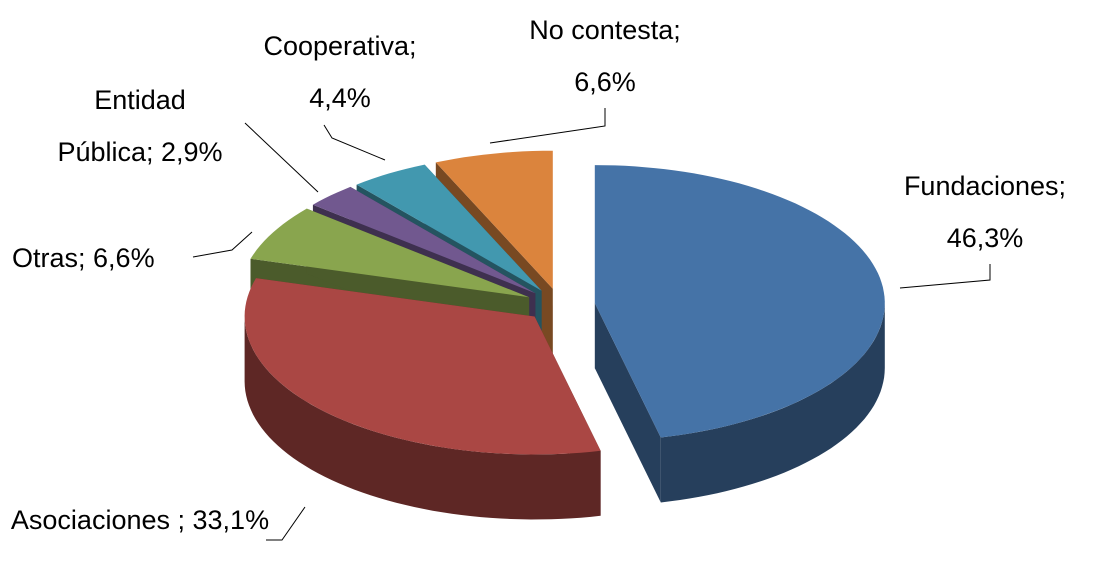  I want to click on value-label: 4,4%, so click(340, 98).